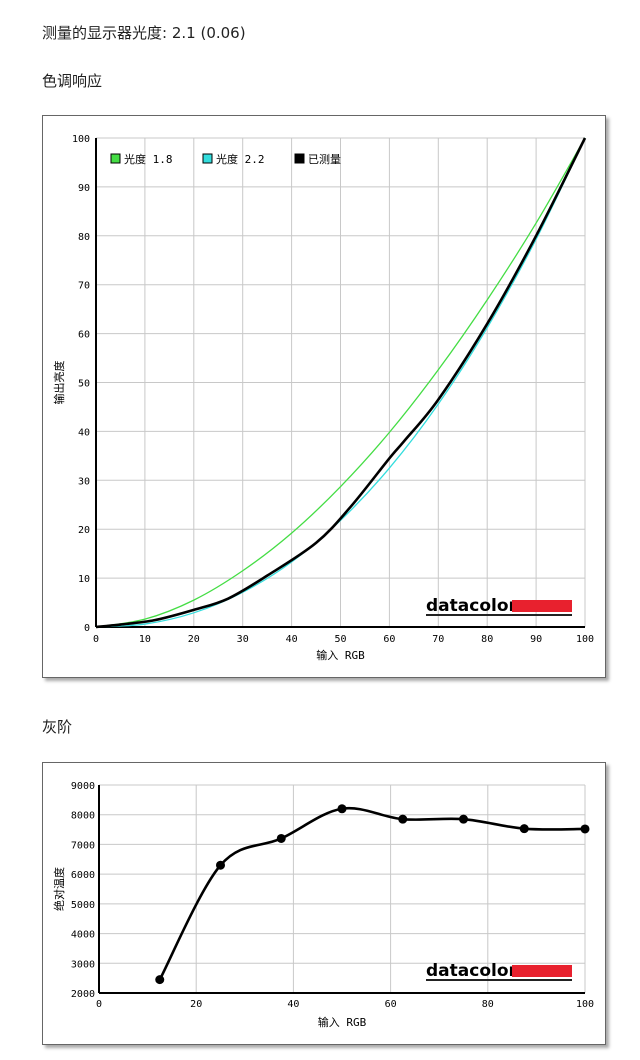 Image resolution: width=640 pixels, height=1060 pixels. Describe the element at coordinates (87, 628) in the screenshot. I see `y-tick-label: 0` at that location.